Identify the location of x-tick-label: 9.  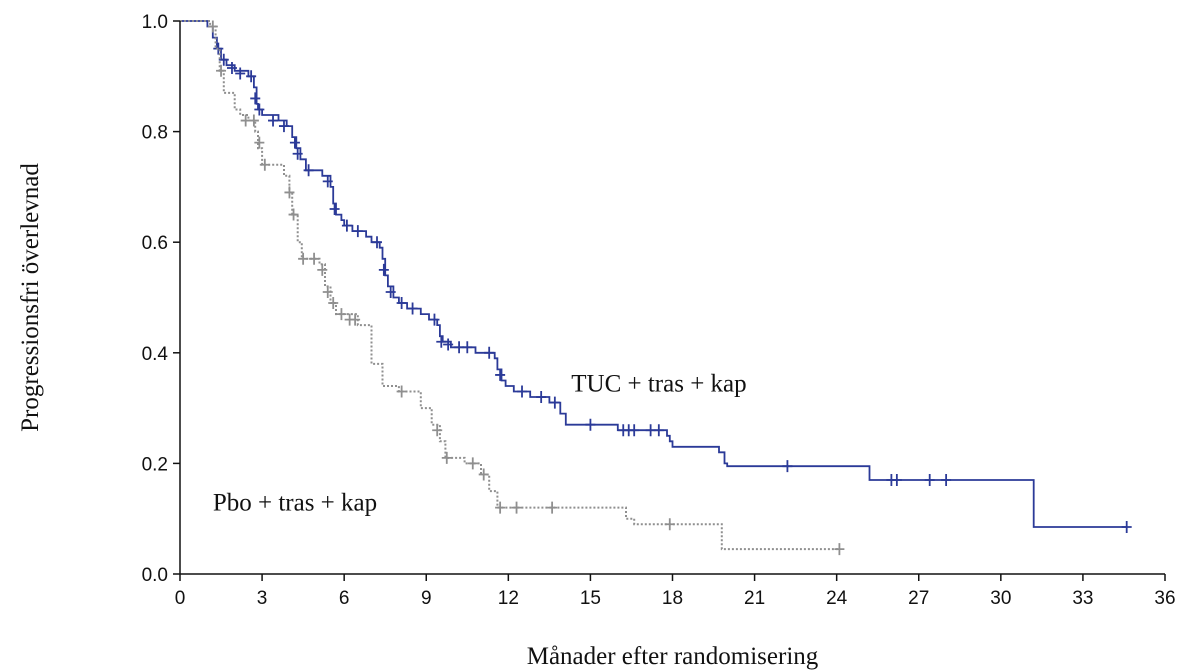
(426, 598).